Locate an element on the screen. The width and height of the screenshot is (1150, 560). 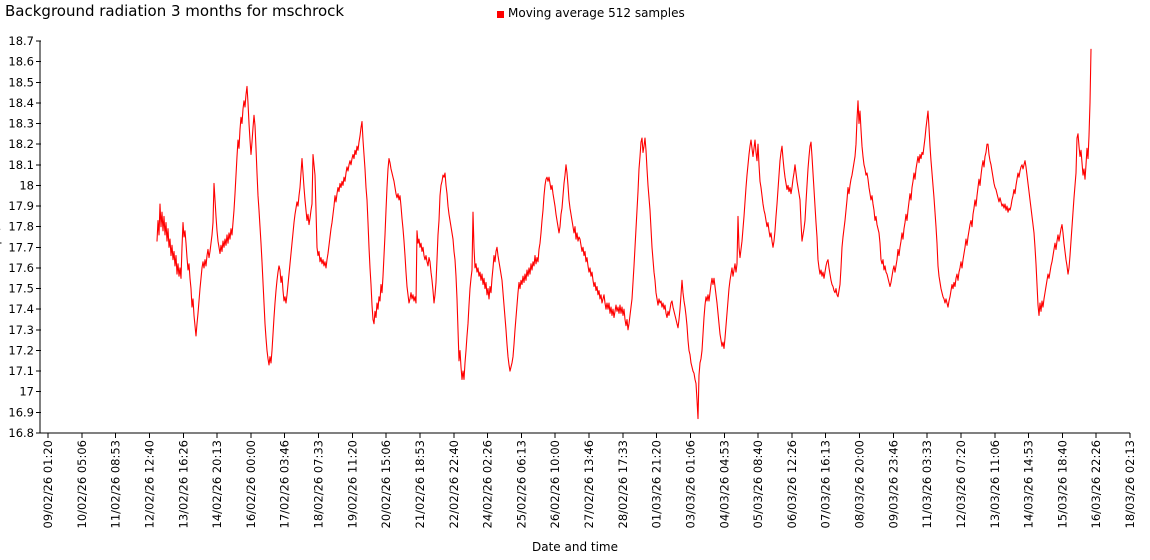
y-tick-label: 17.7 is located at coordinates (21, 247).